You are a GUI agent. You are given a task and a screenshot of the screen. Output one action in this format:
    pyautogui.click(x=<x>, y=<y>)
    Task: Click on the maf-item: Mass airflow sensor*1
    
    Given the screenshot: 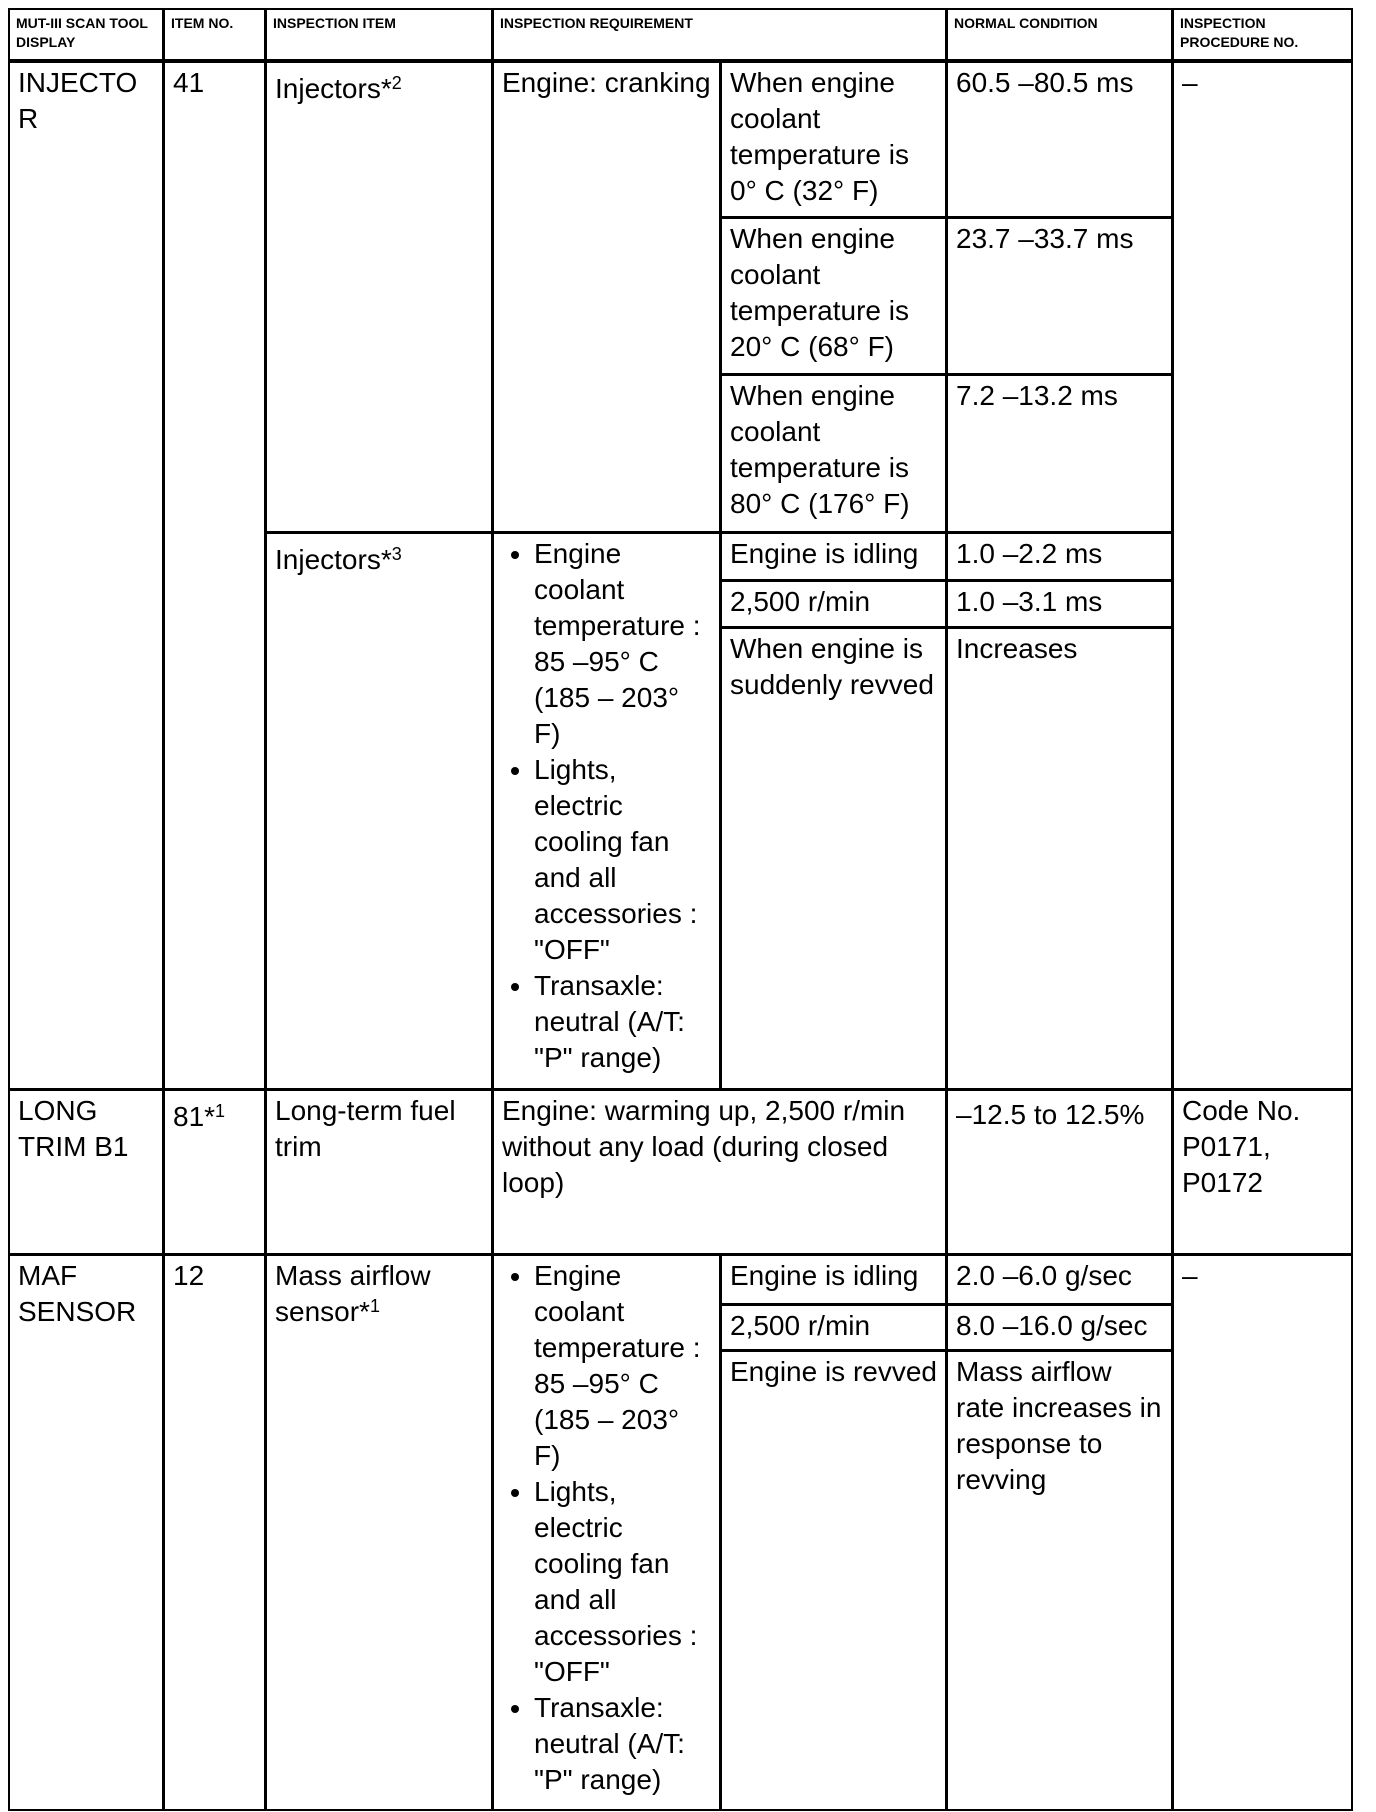 What is the action you would take?
    pyautogui.click(x=379, y=1532)
    